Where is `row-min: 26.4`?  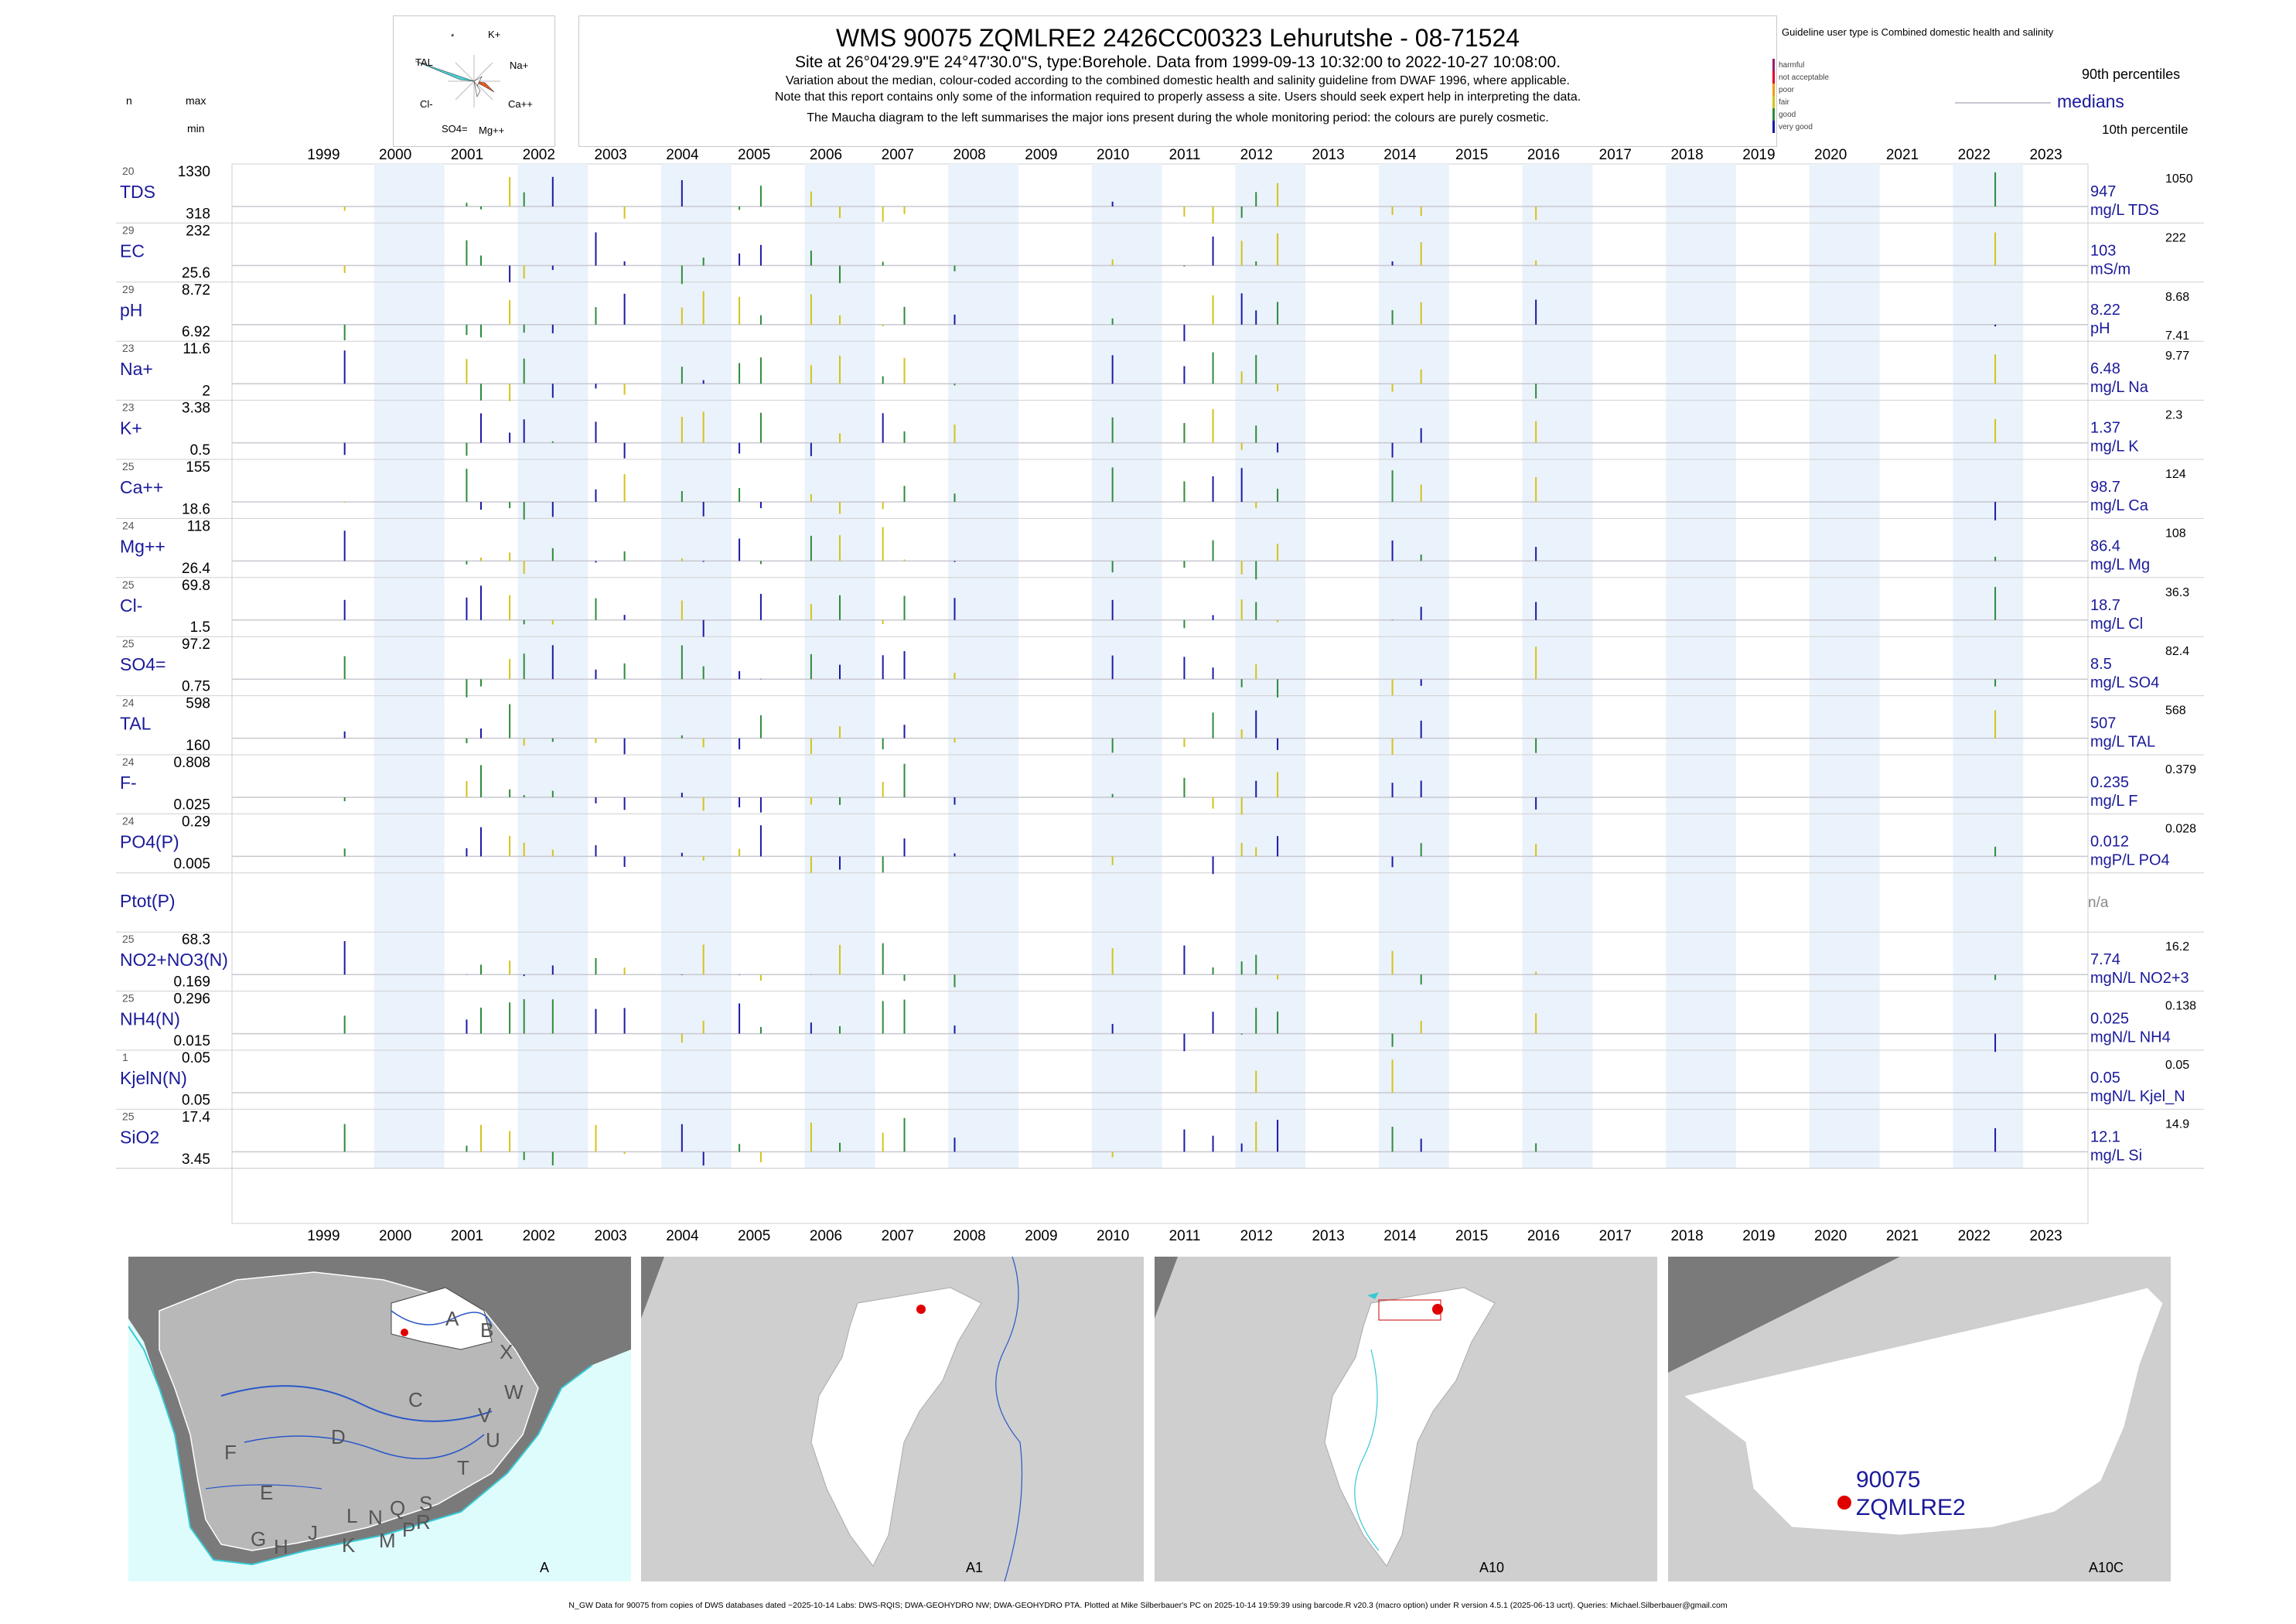
row-min: 26.4 is located at coordinates (196, 569).